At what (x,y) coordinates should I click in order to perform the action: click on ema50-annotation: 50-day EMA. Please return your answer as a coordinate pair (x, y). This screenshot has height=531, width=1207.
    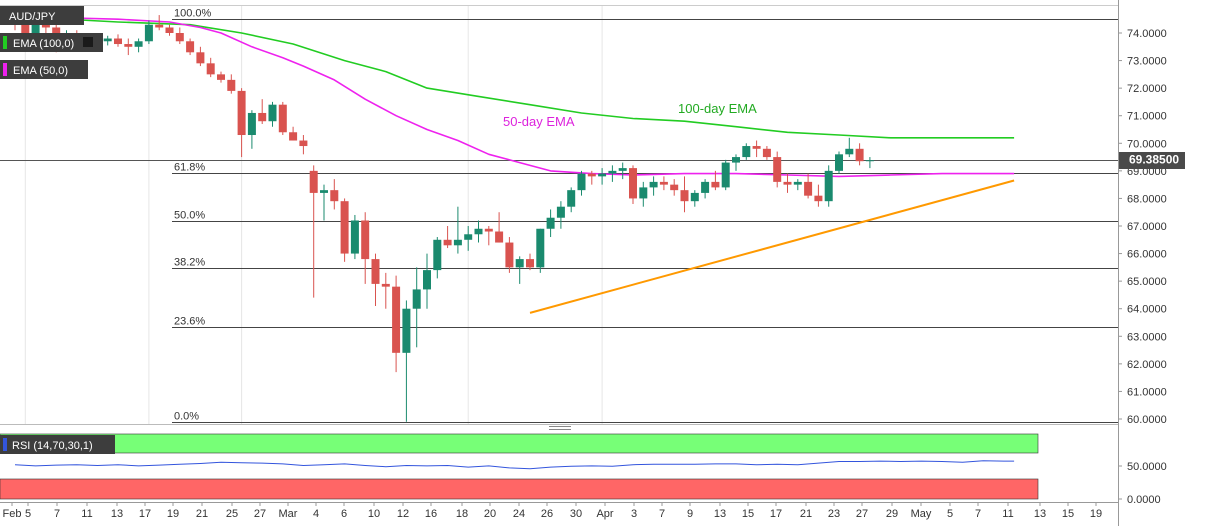
    Looking at the image, I should click on (539, 121).